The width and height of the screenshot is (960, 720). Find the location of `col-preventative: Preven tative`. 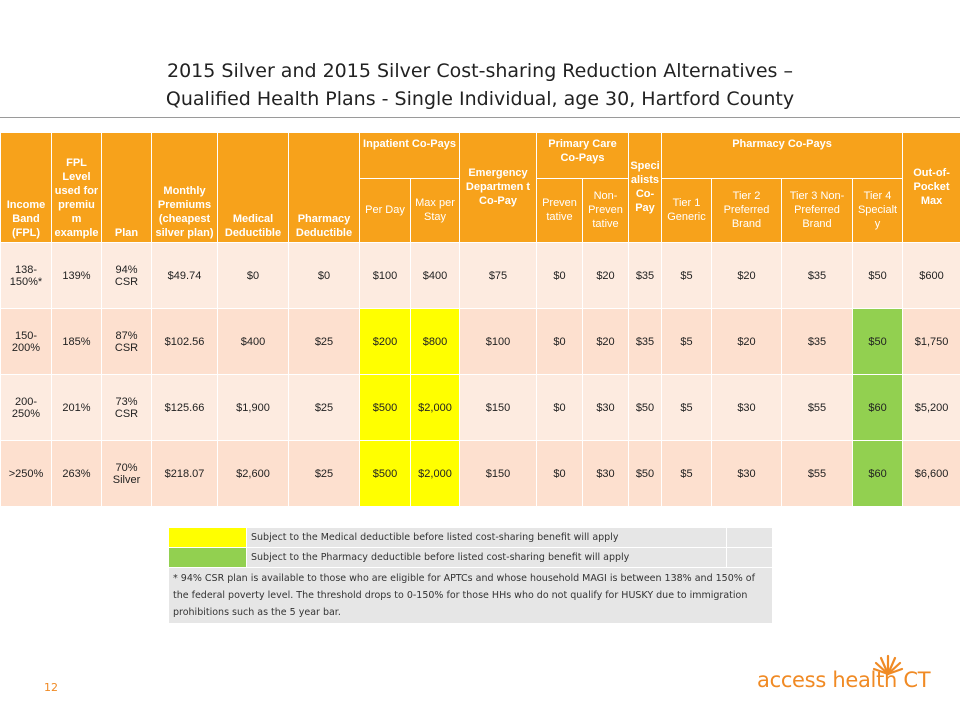

col-preventative: Preven tative is located at coordinates (559, 210).